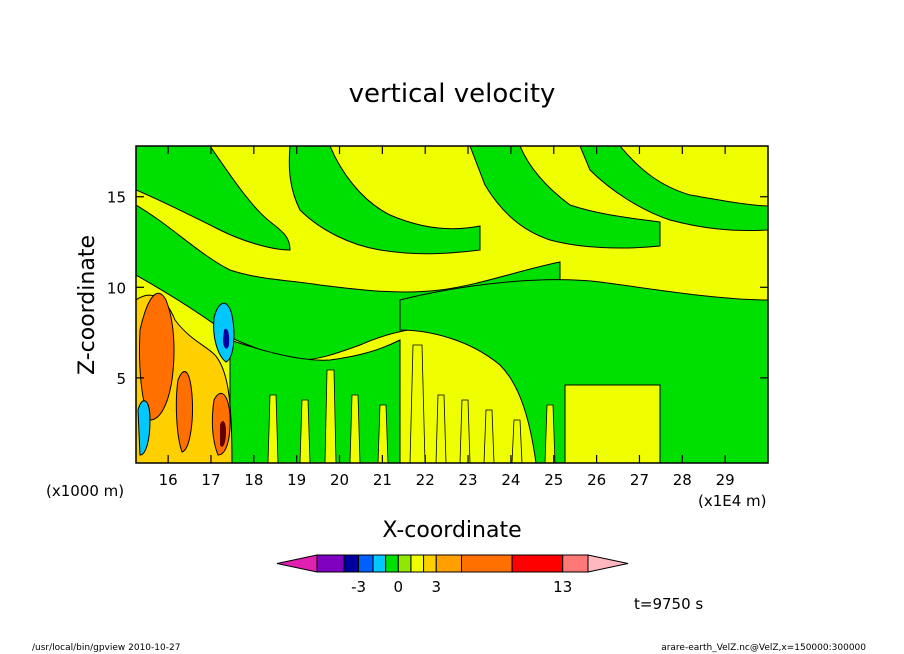 The width and height of the screenshot is (904, 654). Describe the element at coordinates (461, 587) in the screenshot. I see `colorbar-tick-labels: -3 0 3 13` at that location.